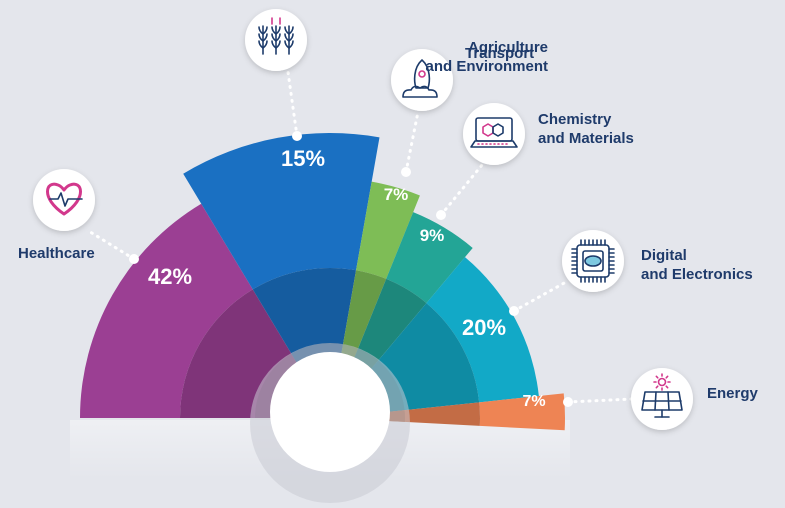  I want to click on leader-dot-transport, so click(406, 172).